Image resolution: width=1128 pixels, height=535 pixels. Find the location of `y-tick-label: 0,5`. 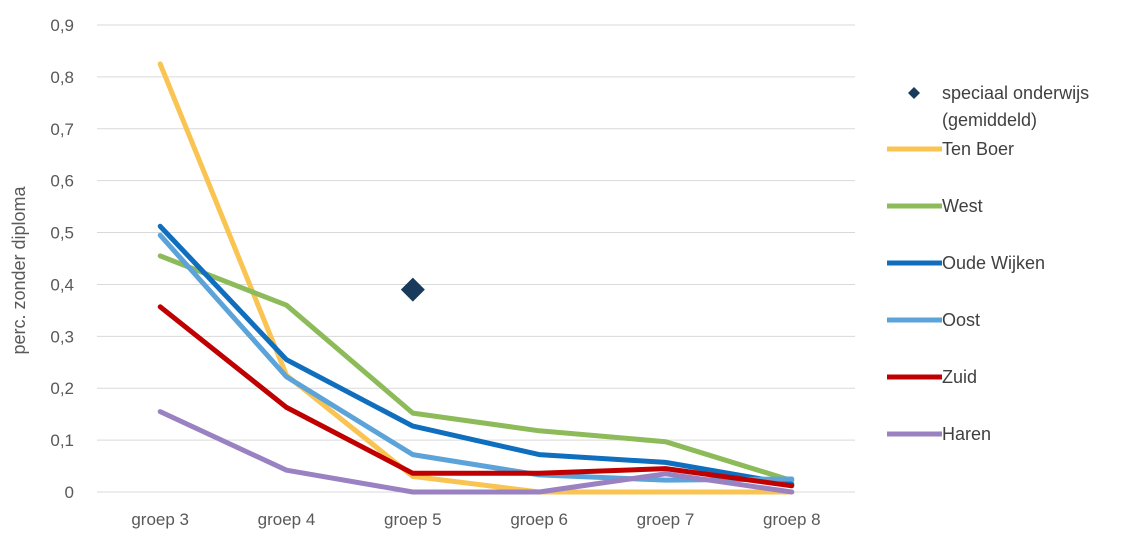

y-tick-label: 0,5 is located at coordinates (62, 233).